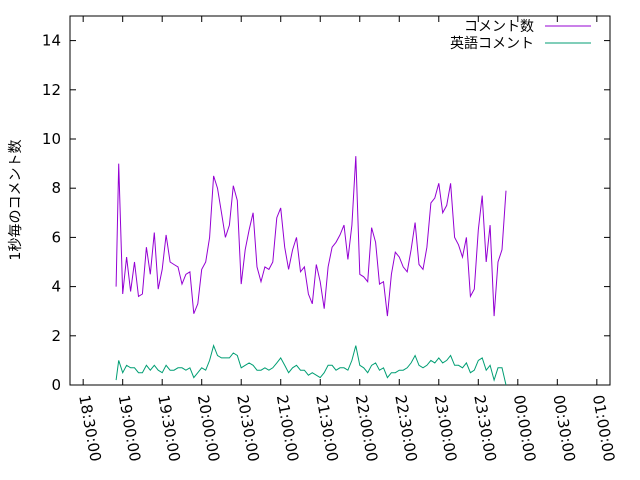 This screenshot has width=640, height=480. What do you see at coordinates (51, 41) in the screenshot?
I see `y-tick-label: 14` at bounding box center [51, 41].